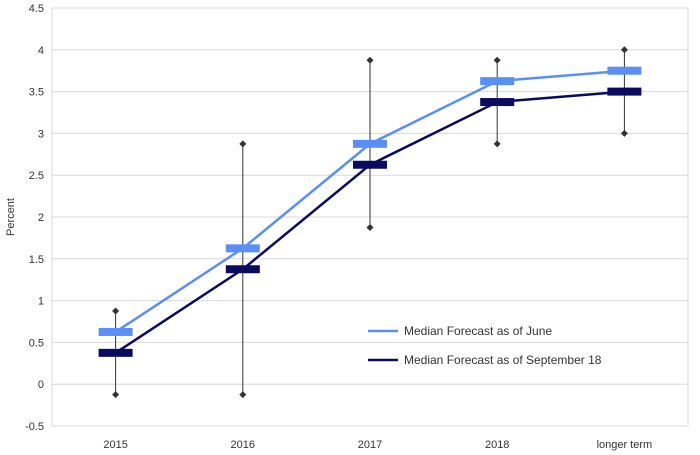 The height and width of the screenshot is (455, 700). I want to click on x-tick-label: 2016, so click(243, 445).